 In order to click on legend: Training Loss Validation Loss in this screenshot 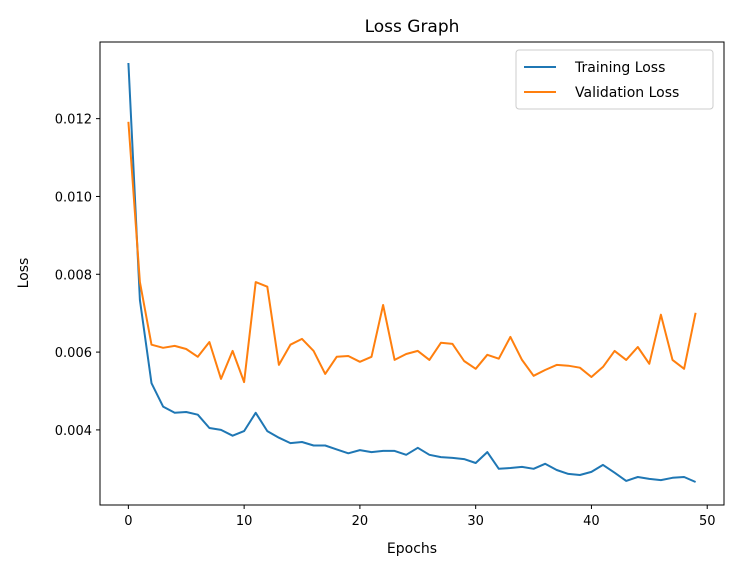, I will do `click(614, 79)`.